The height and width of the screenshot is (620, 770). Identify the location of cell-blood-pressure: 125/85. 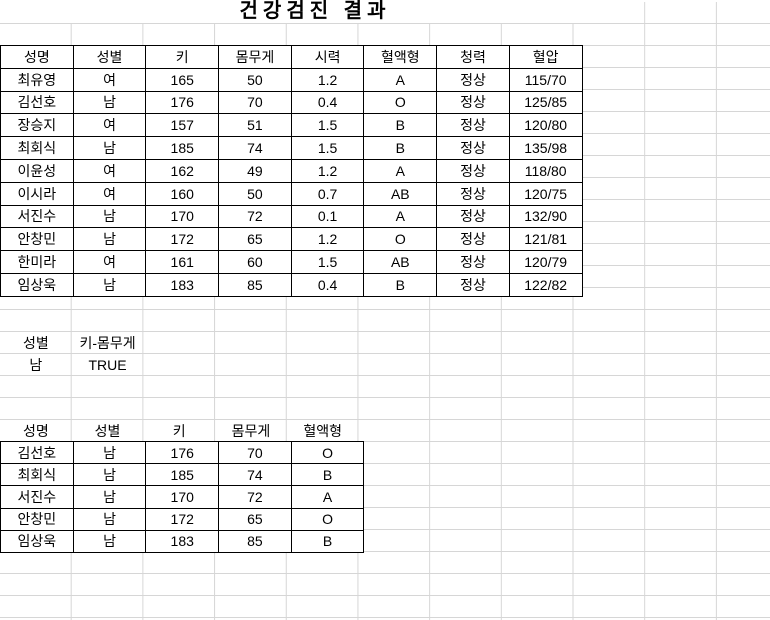
(545, 102).